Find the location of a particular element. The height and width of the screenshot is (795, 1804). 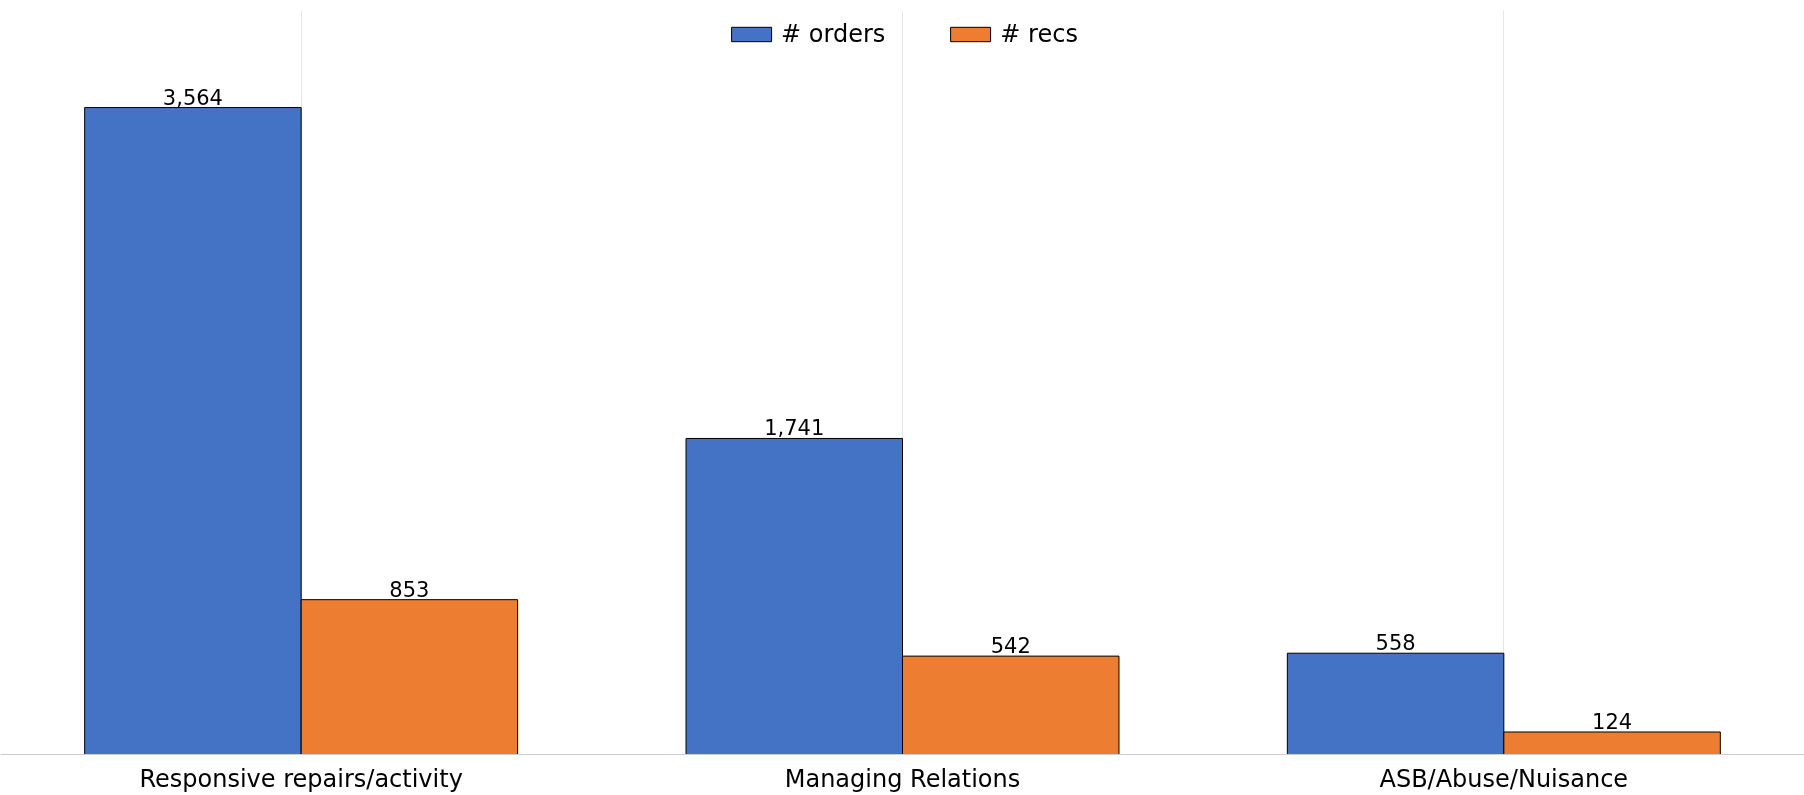

data-label: 1,741 is located at coordinates (794, 428).